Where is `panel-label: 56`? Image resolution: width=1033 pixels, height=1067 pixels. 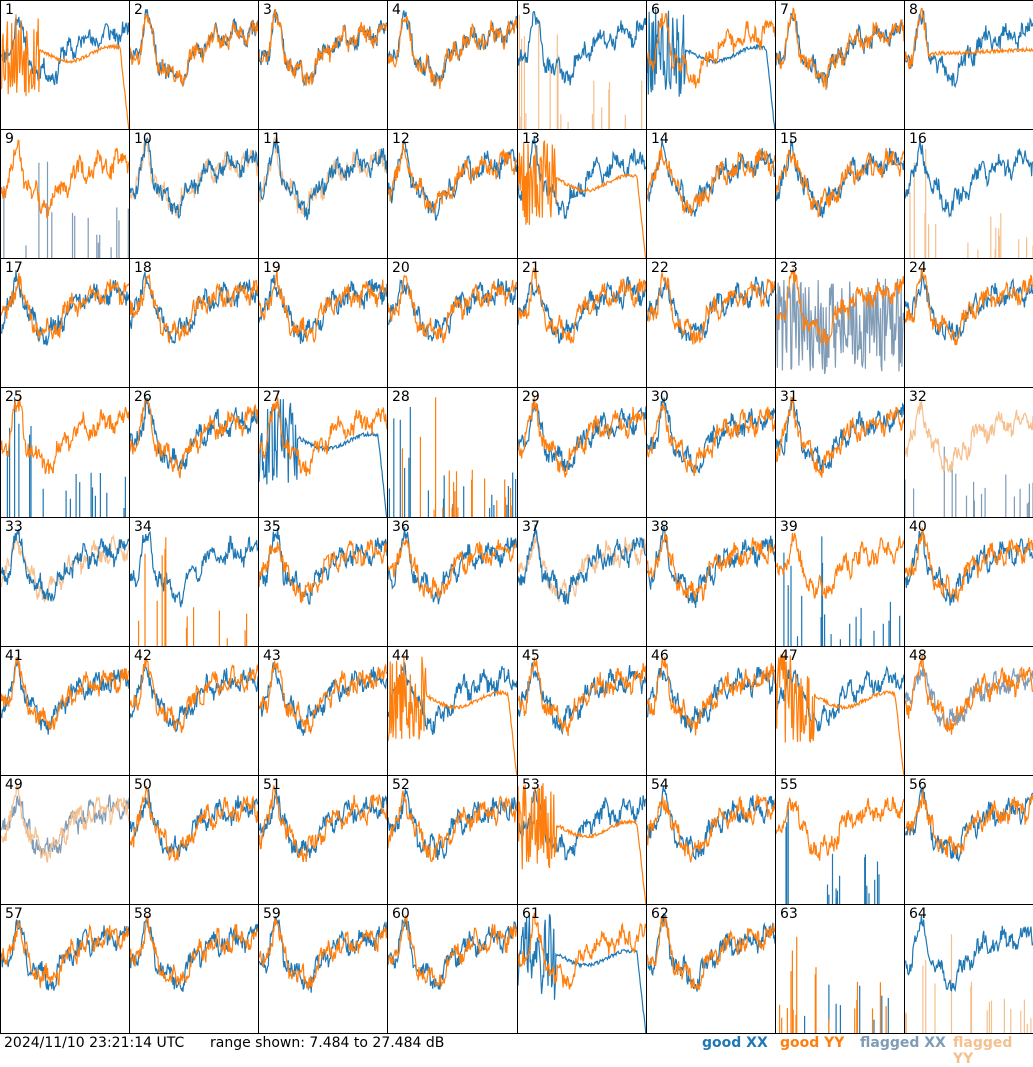
panel-label: 56 is located at coordinates (918, 785).